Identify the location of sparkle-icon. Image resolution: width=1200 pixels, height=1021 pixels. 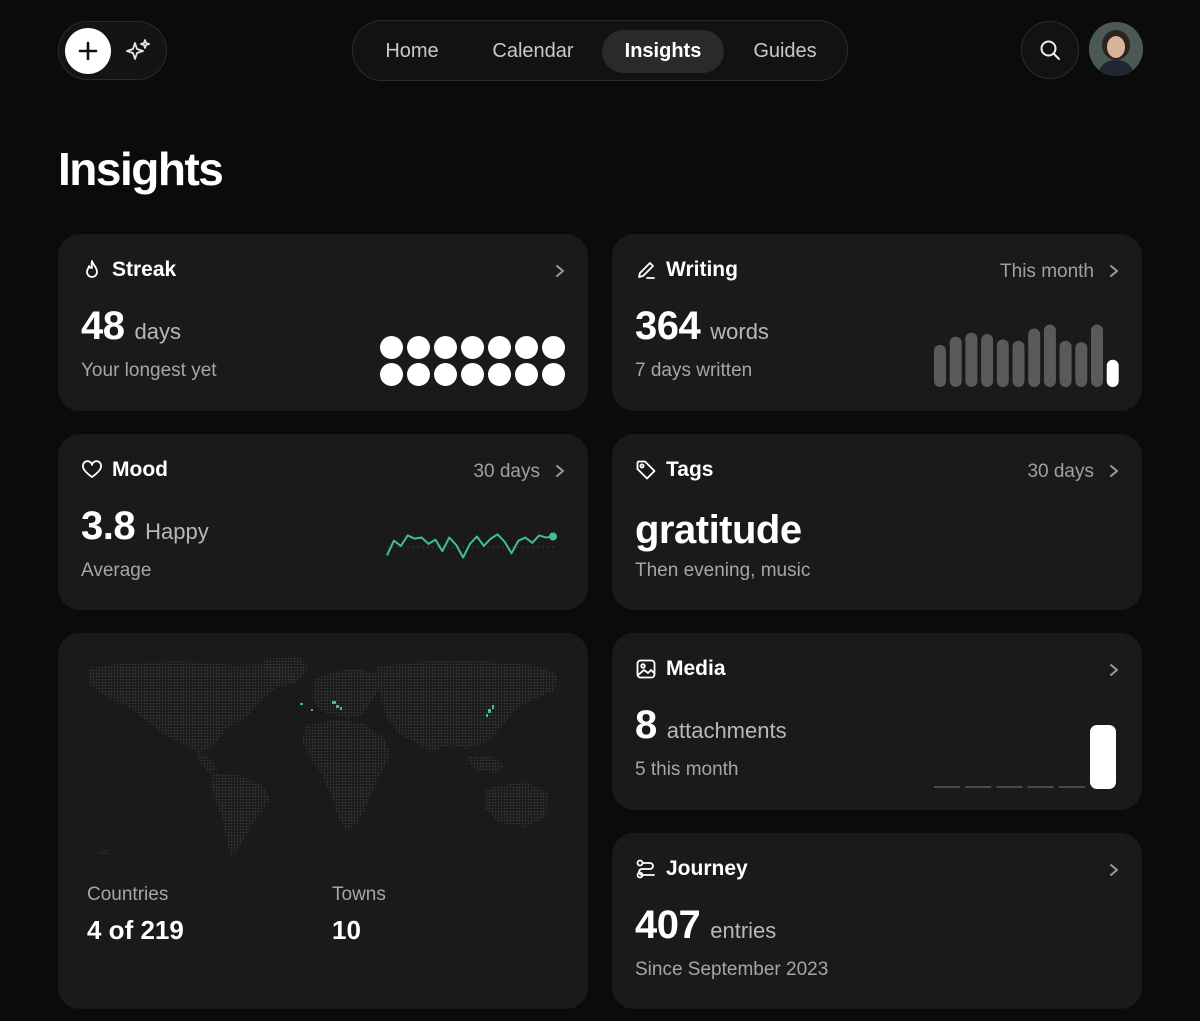
(138, 49).